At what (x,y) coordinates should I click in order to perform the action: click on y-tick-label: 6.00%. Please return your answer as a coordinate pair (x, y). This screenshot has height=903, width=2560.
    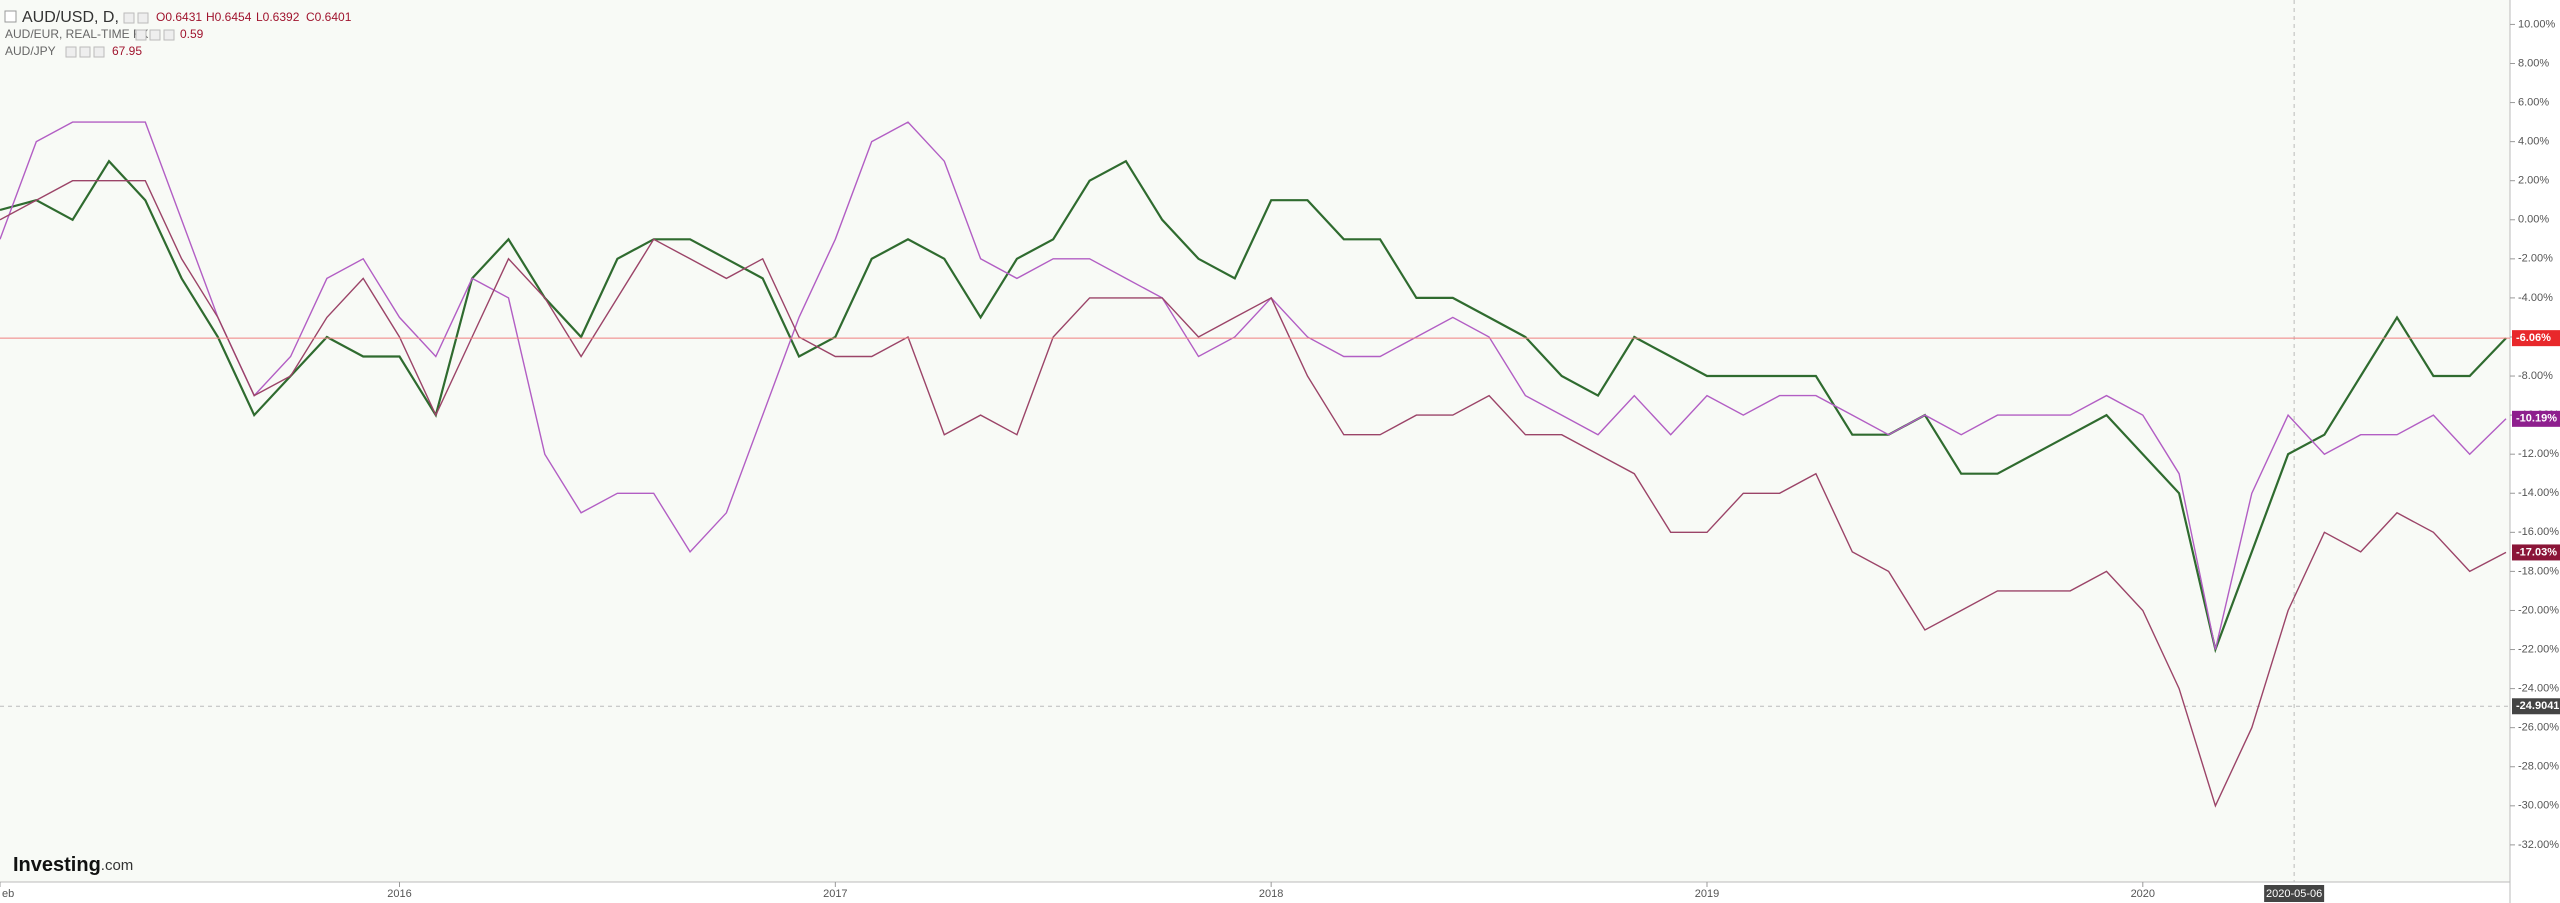
    Looking at the image, I should click on (2533, 102).